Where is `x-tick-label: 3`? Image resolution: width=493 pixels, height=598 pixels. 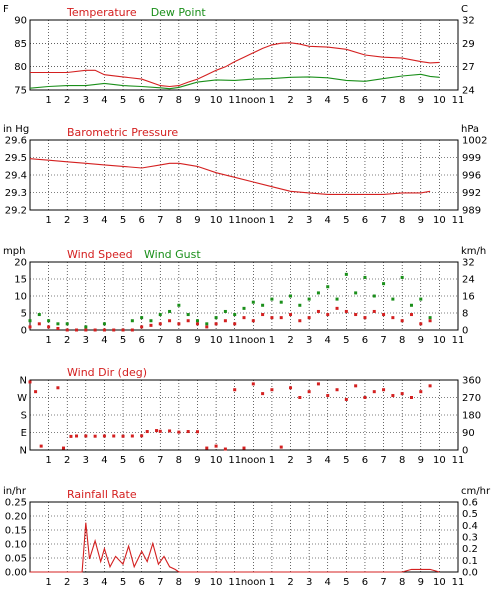
x-tick-label: 3 is located at coordinates (86, 220).